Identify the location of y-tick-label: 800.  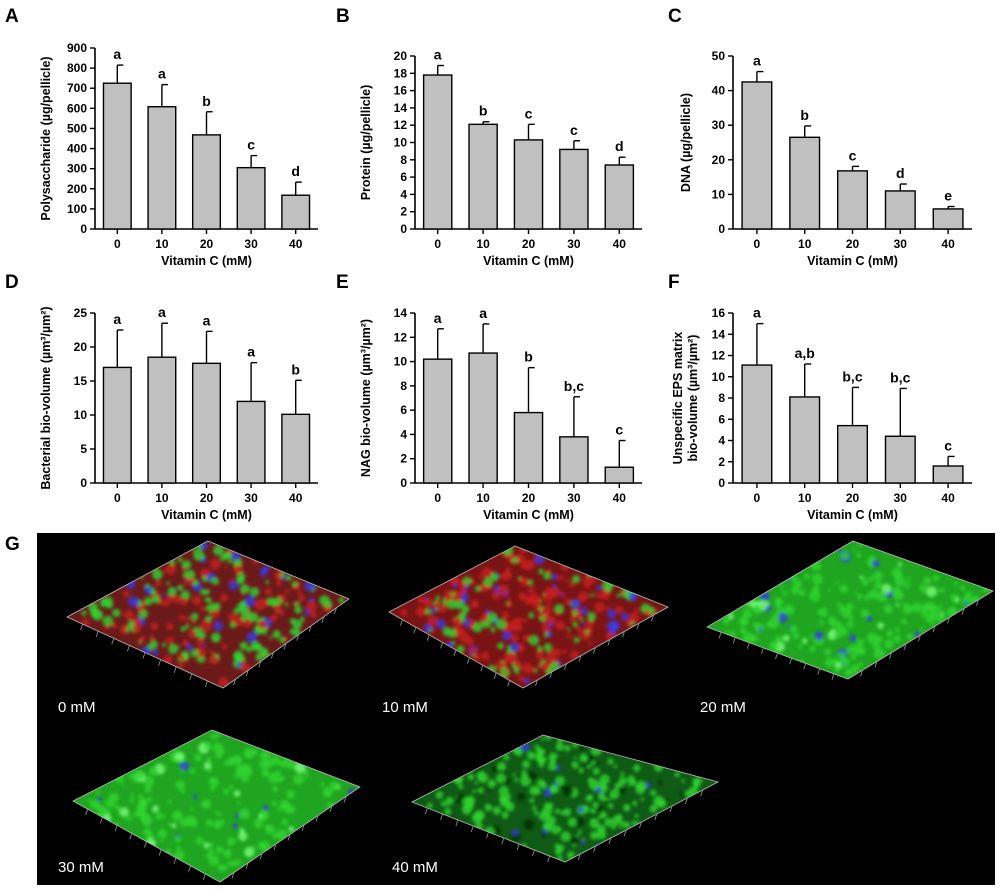
(77, 68).